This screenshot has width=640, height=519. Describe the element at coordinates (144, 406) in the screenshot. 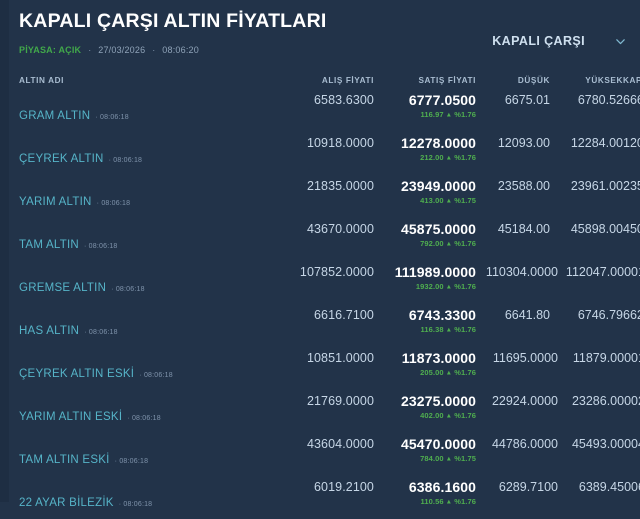

I see `row-name-cell: YARIM ALTIN ESKİ 08:06:18` at that location.